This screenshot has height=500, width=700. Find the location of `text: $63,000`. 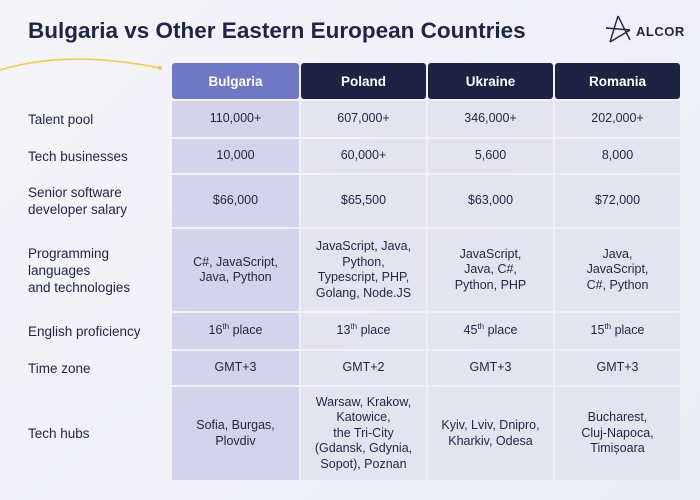

text: $63,000 is located at coordinates (490, 200).